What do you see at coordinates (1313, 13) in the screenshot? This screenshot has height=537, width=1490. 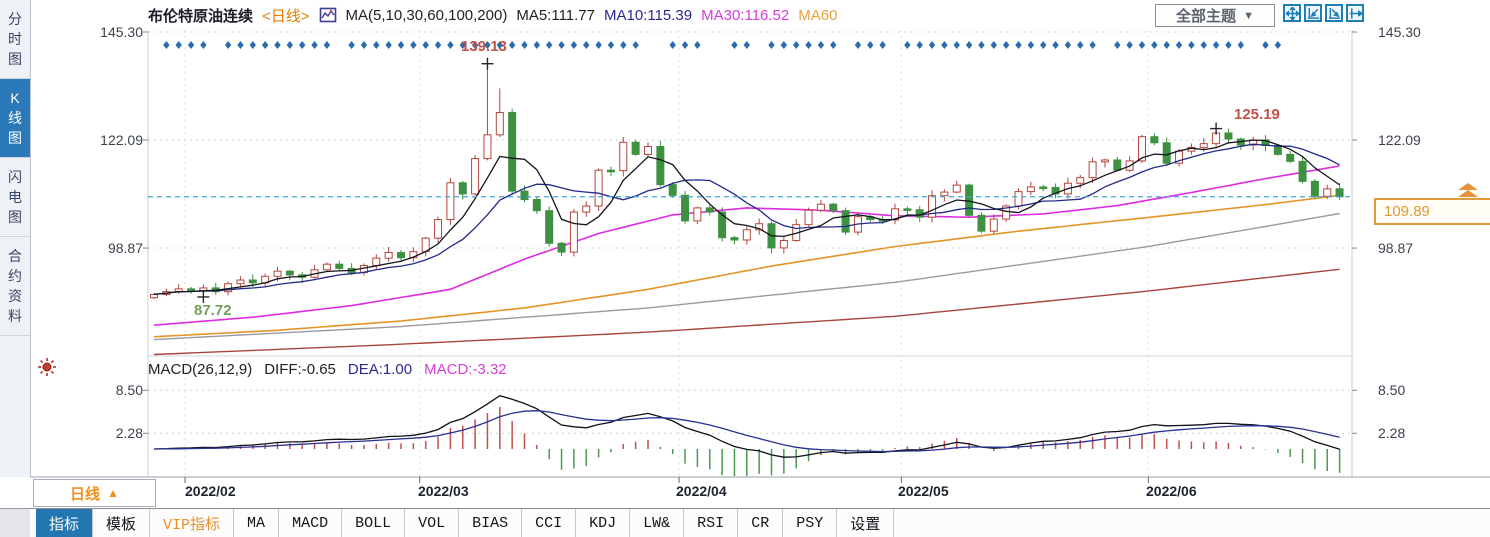 I see `compress-left-icon` at bounding box center [1313, 13].